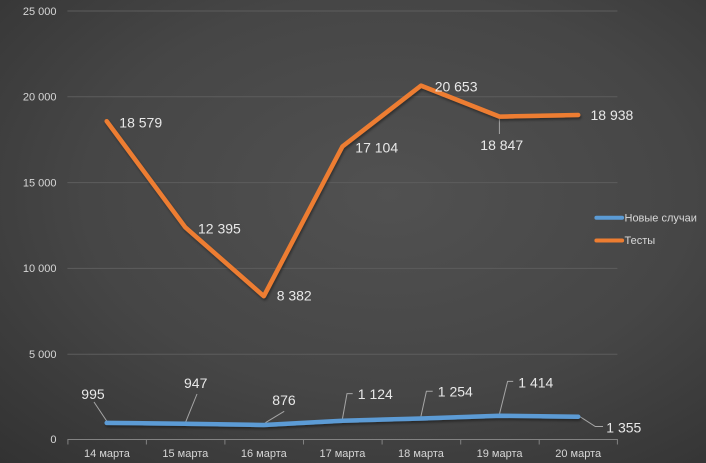 This screenshot has width=706, height=463. What do you see at coordinates (456, 86) in the screenshot?
I see `svg-text: 20 653` at bounding box center [456, 86].